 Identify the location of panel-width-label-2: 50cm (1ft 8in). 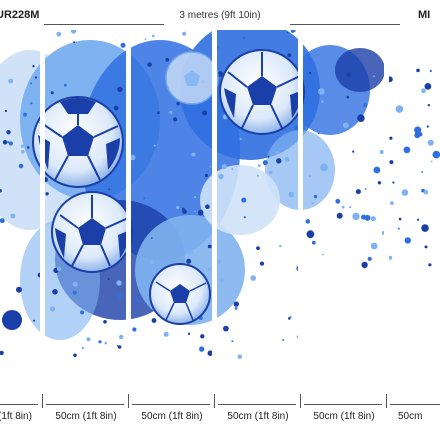
(86, 416).